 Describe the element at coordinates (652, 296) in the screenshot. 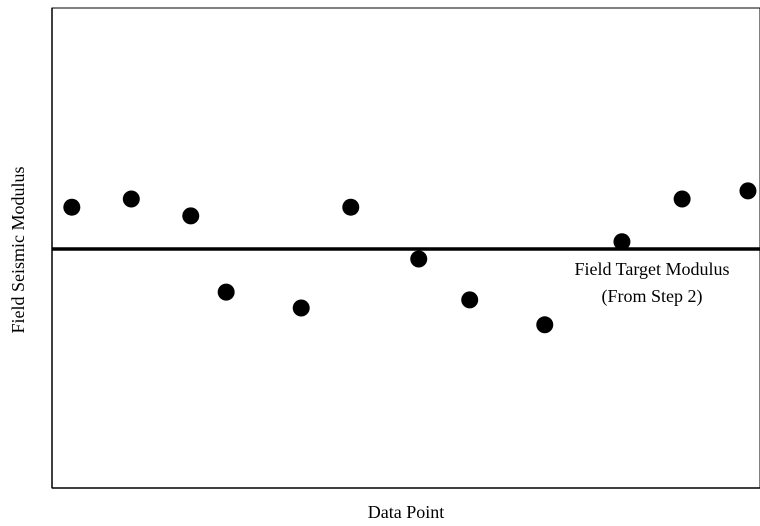

I see `target-label: (From Step 2)` at that location.